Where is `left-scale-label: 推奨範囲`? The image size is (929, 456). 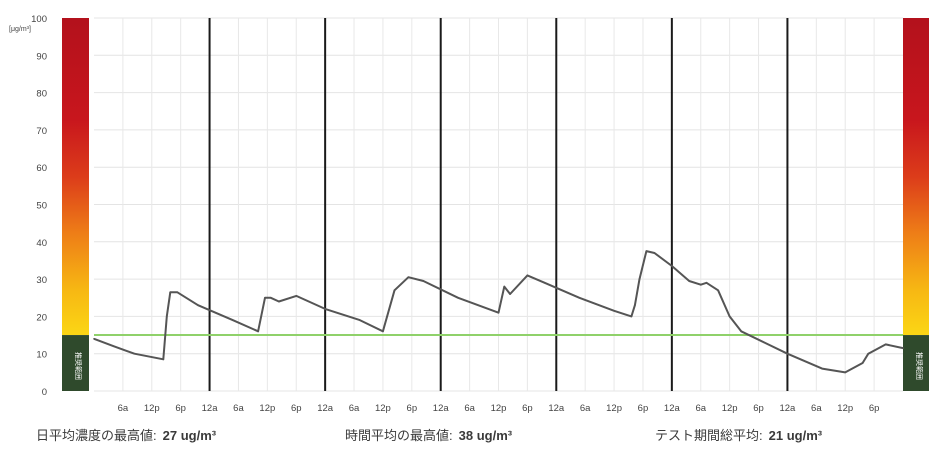 left-scale-label: 推奨範囲 is located at coordinates (78, 366).